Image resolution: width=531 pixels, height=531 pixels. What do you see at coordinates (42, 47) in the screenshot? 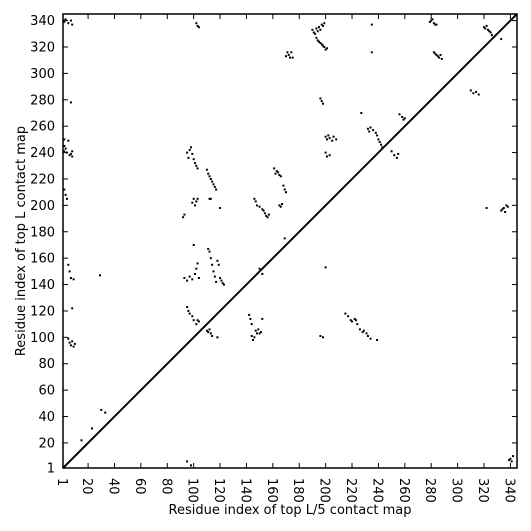
I see `y-tick-label: 320` at bounding box center [42, 47].